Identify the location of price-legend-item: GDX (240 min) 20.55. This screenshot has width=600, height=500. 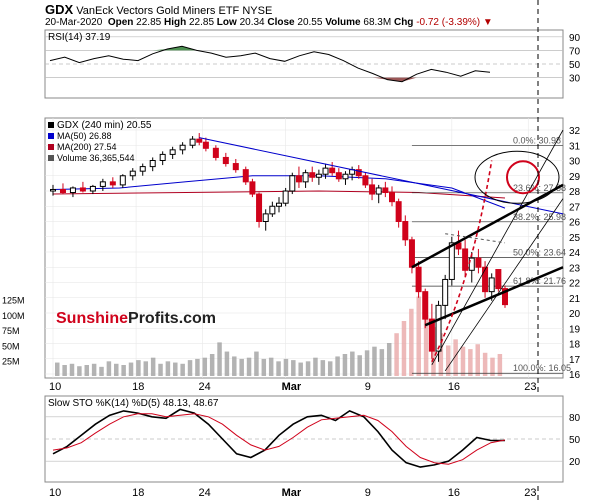
(104, 125).